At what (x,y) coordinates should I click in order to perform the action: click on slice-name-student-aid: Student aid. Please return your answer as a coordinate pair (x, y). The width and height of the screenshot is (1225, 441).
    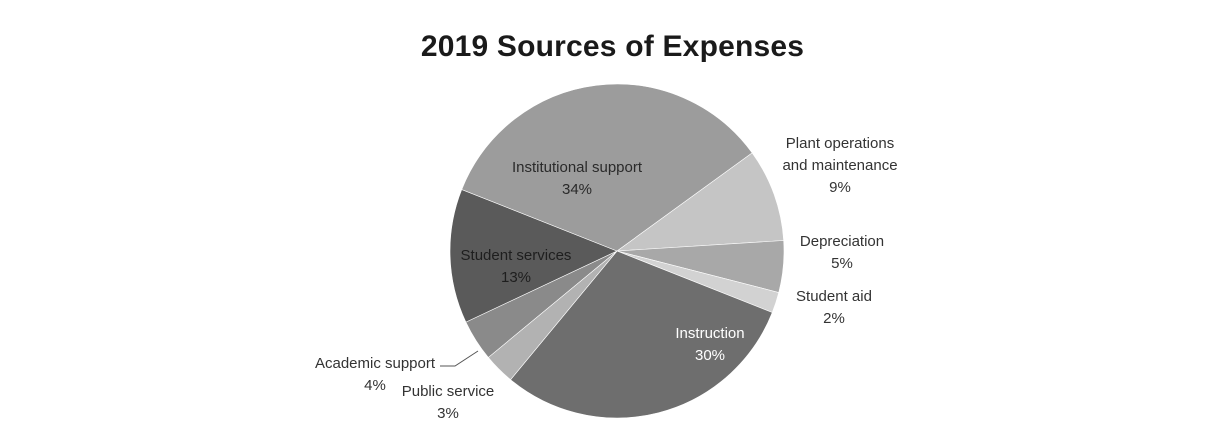
    Looking at the image, I should click on (834, 296).